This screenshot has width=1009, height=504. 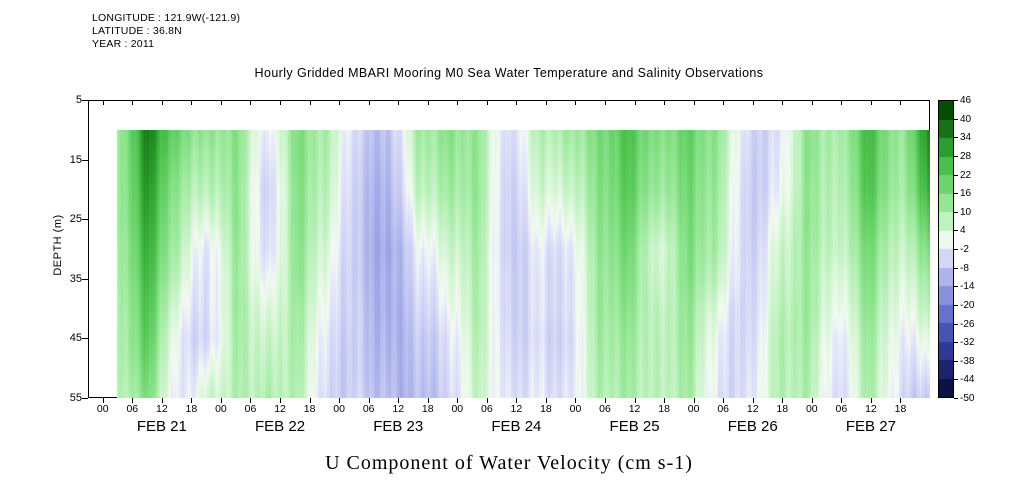 I want to click on colorbar-tick-label: -26, so click(x=967, y=324).